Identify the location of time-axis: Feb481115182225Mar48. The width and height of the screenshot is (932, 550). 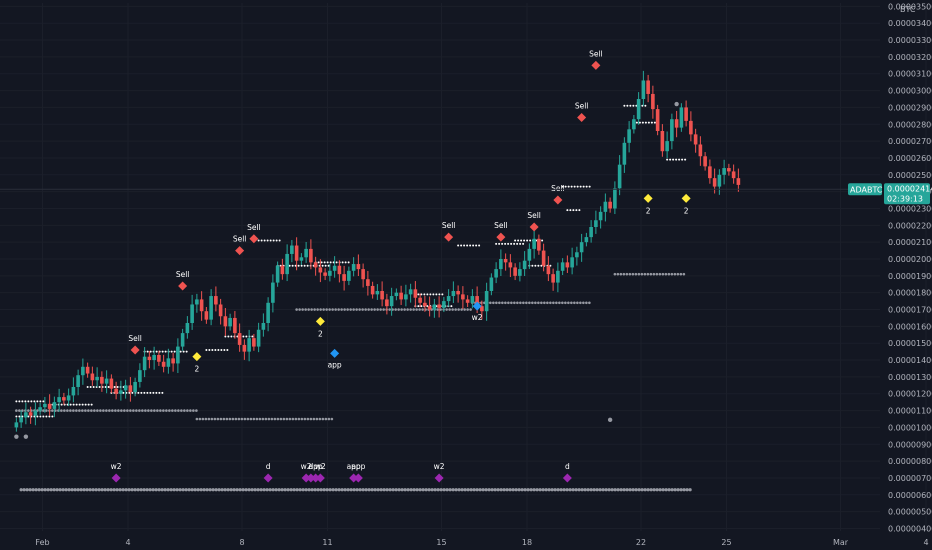
(483, 542).